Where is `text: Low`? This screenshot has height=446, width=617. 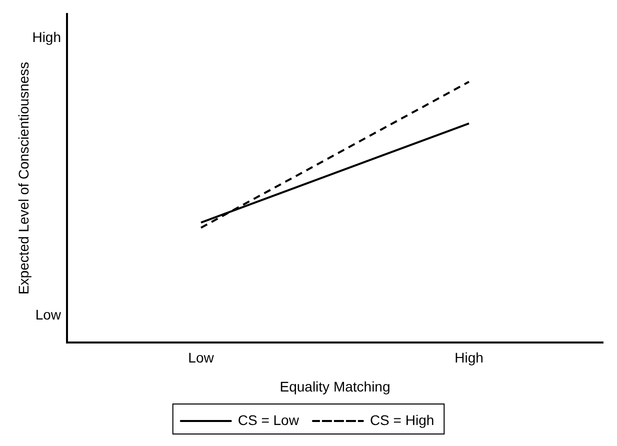
text: Low is located at coordinates (48, 314).